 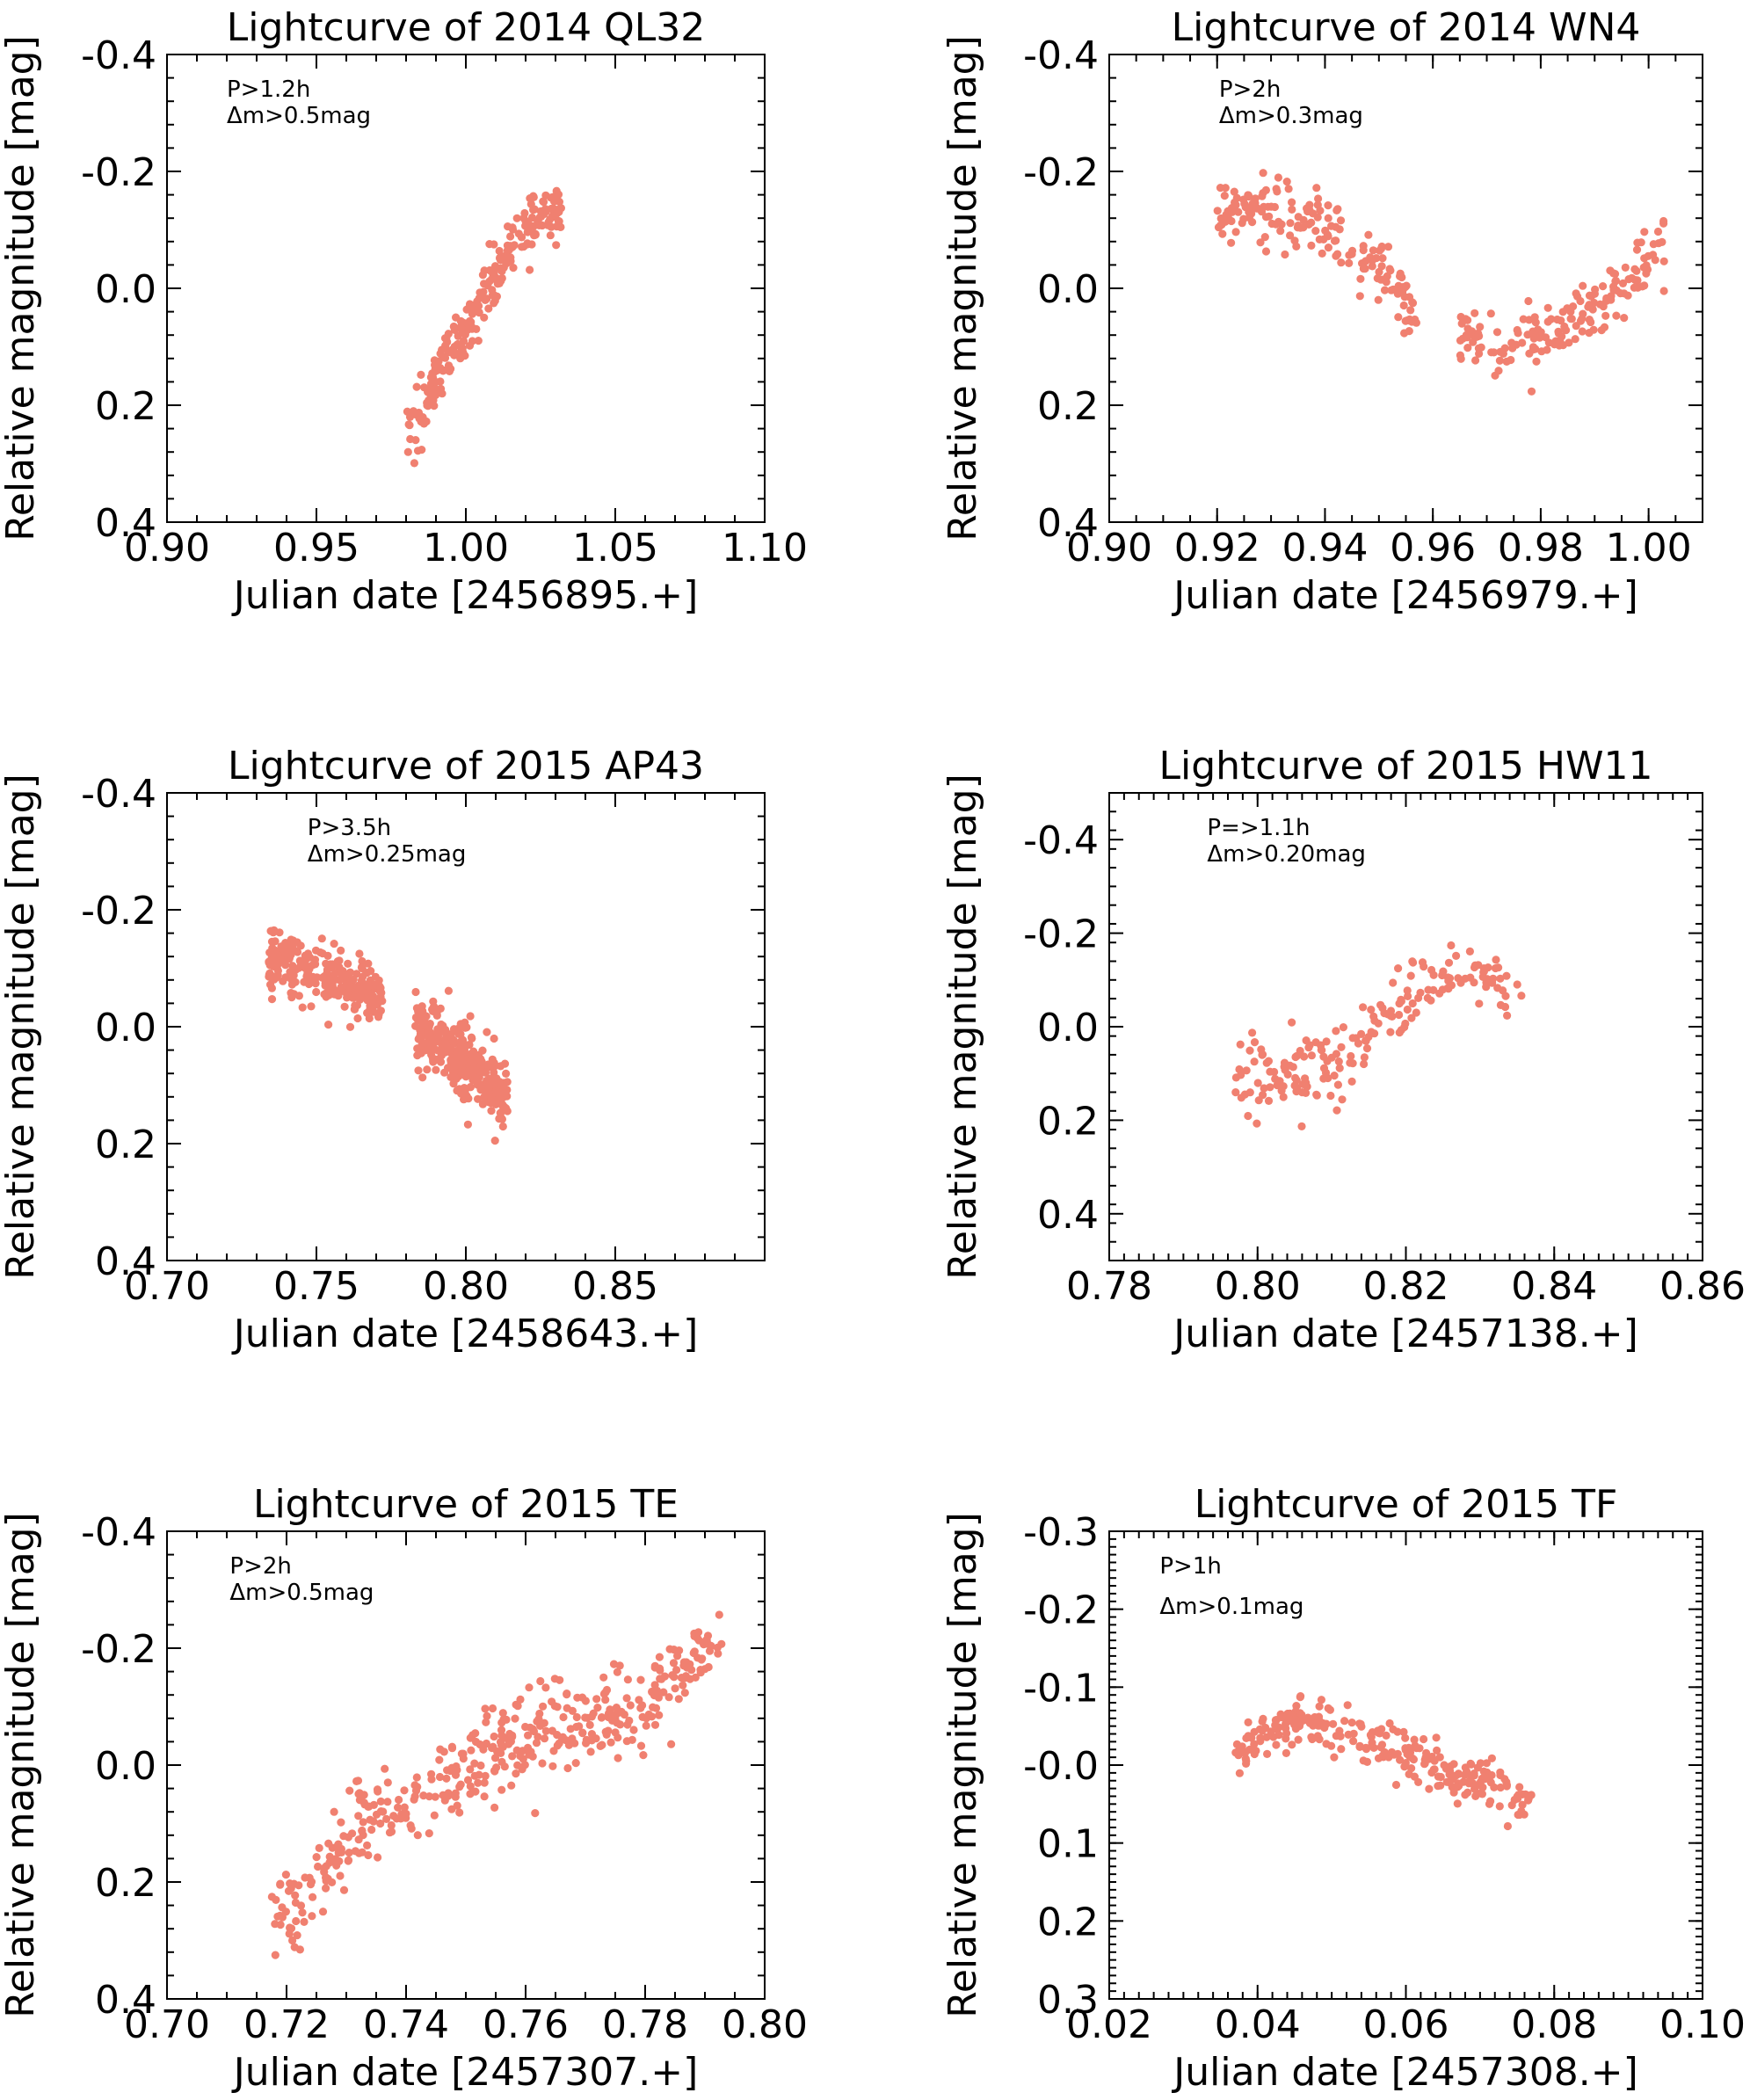 I want to click on x-tick-label: 0.78, so click(x=1109, y=1286).